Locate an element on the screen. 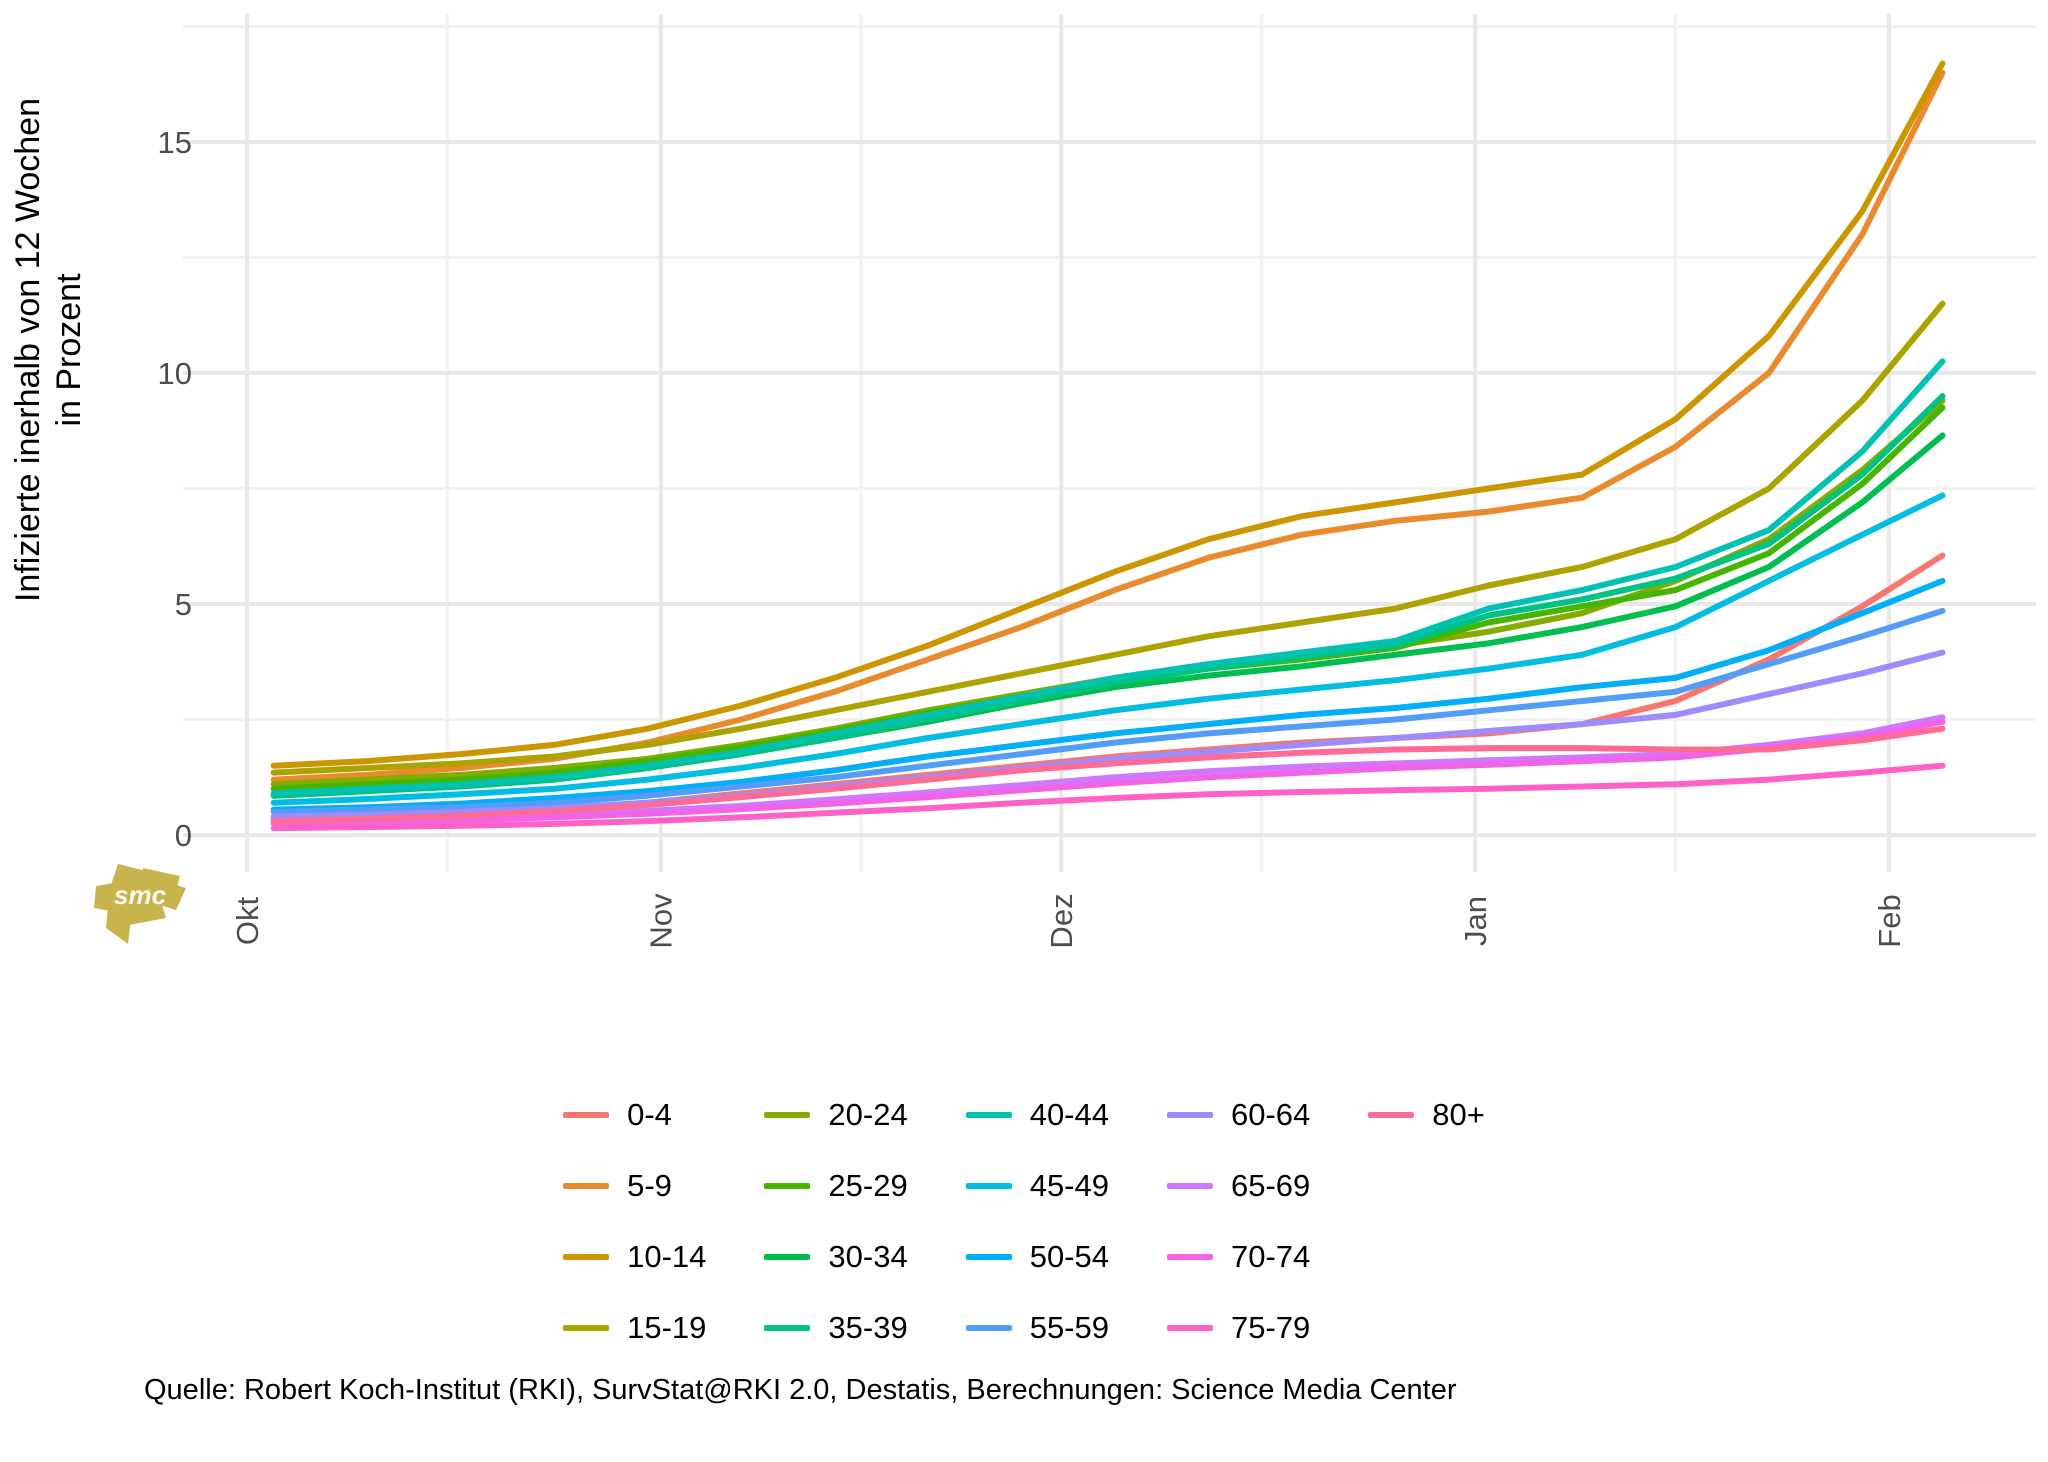 This screenshot has height=1462, width=2048. legend-label: 5-9 is located at coordinates (649, 1185).